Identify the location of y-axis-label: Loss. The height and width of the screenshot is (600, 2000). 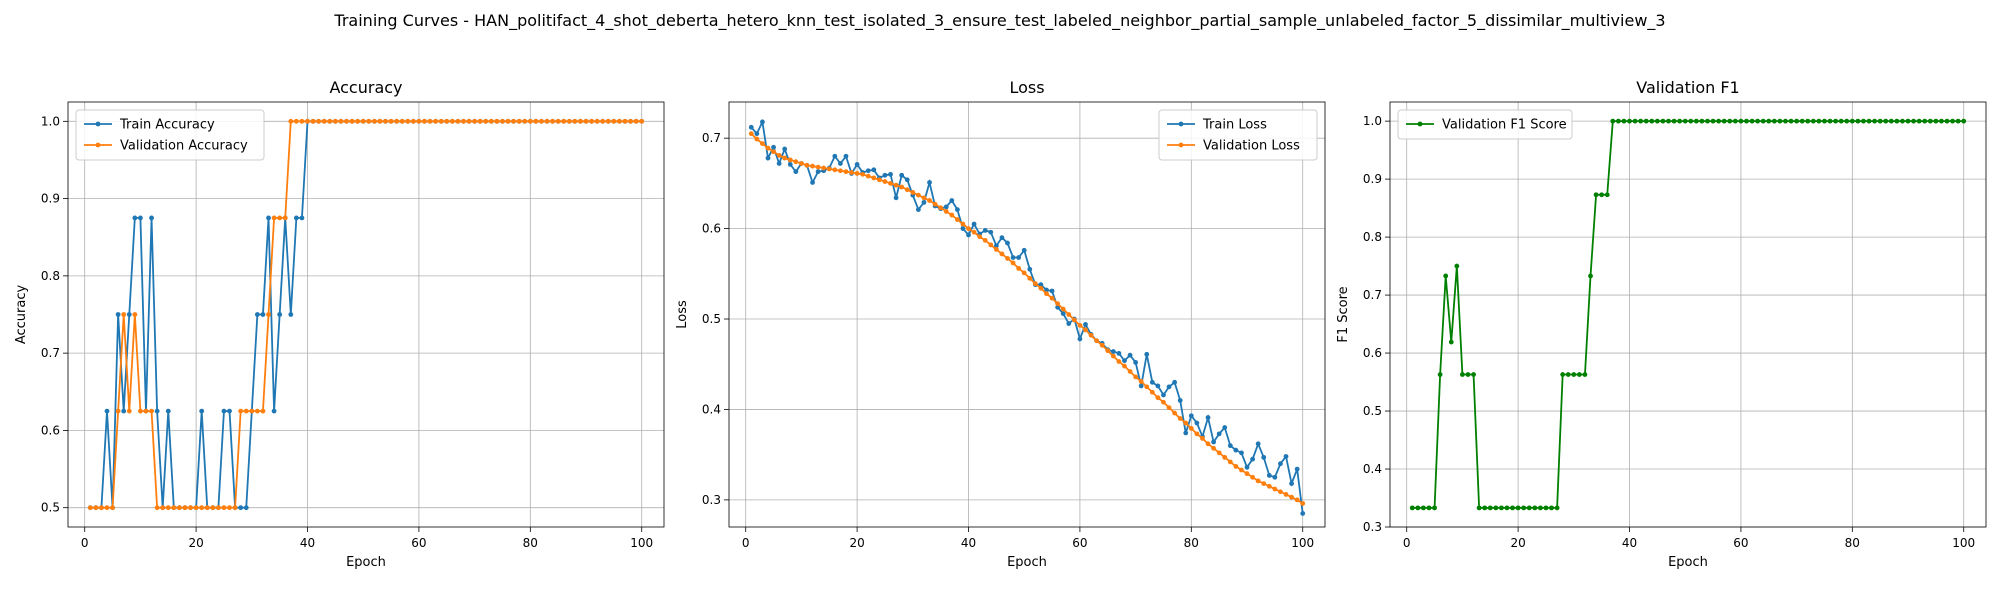
(682, 314).